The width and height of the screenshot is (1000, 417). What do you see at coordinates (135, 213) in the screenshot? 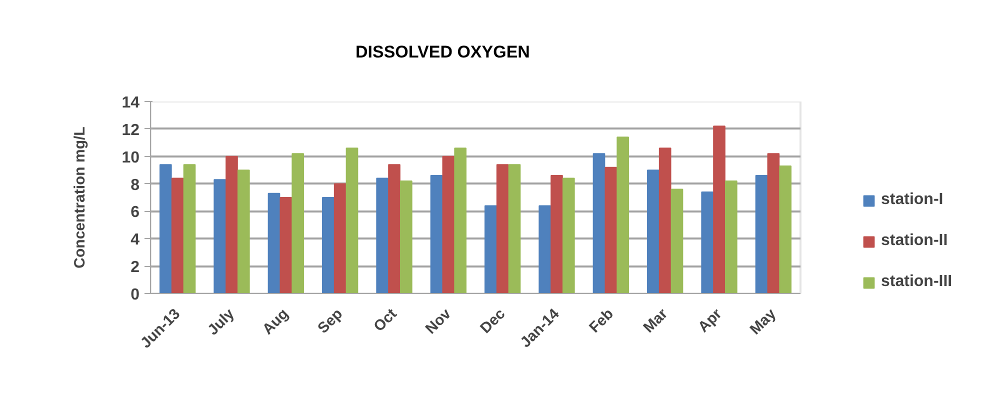
I see `y-tick-label: 6` at bounding box center [135, 213].